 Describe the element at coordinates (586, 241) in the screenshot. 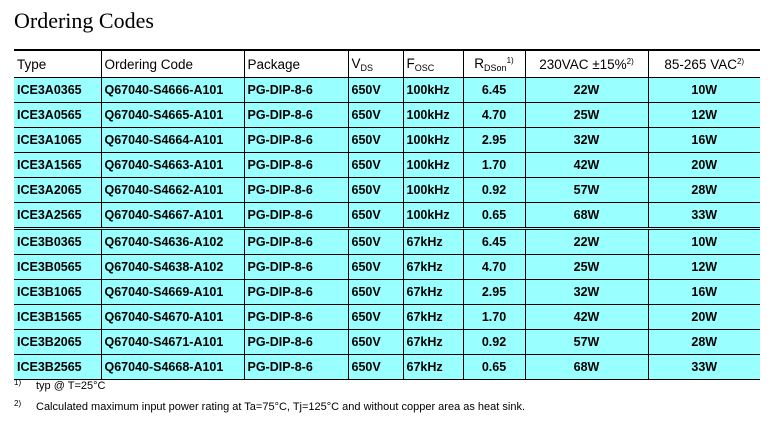

I see `cell-power-230vac: 22W` at that location.